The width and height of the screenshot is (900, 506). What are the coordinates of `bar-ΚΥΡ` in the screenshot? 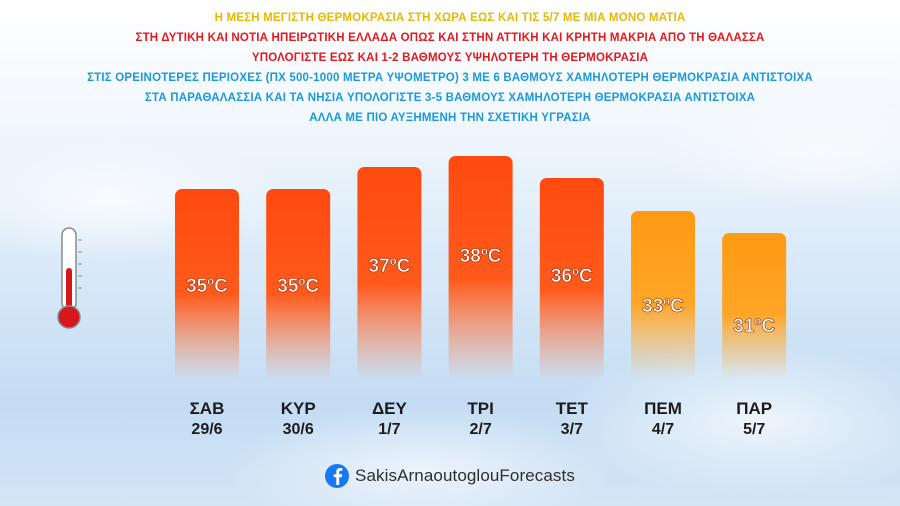 It's located at (298, 284).